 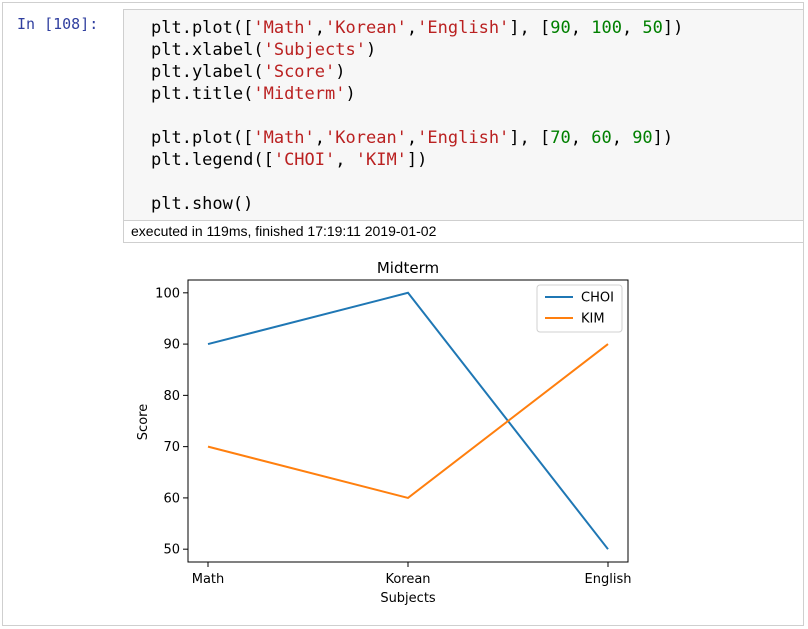 I want to click on code-string: 'CHOI', so click(x=304, y=160).